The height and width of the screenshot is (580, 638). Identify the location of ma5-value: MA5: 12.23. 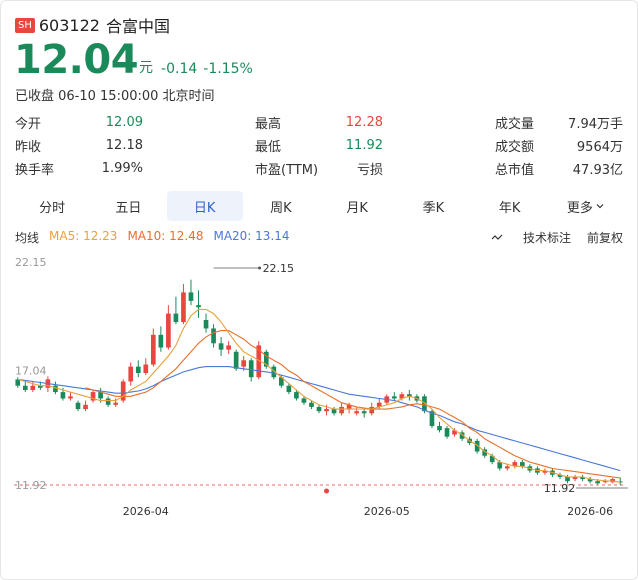
(83, 236).